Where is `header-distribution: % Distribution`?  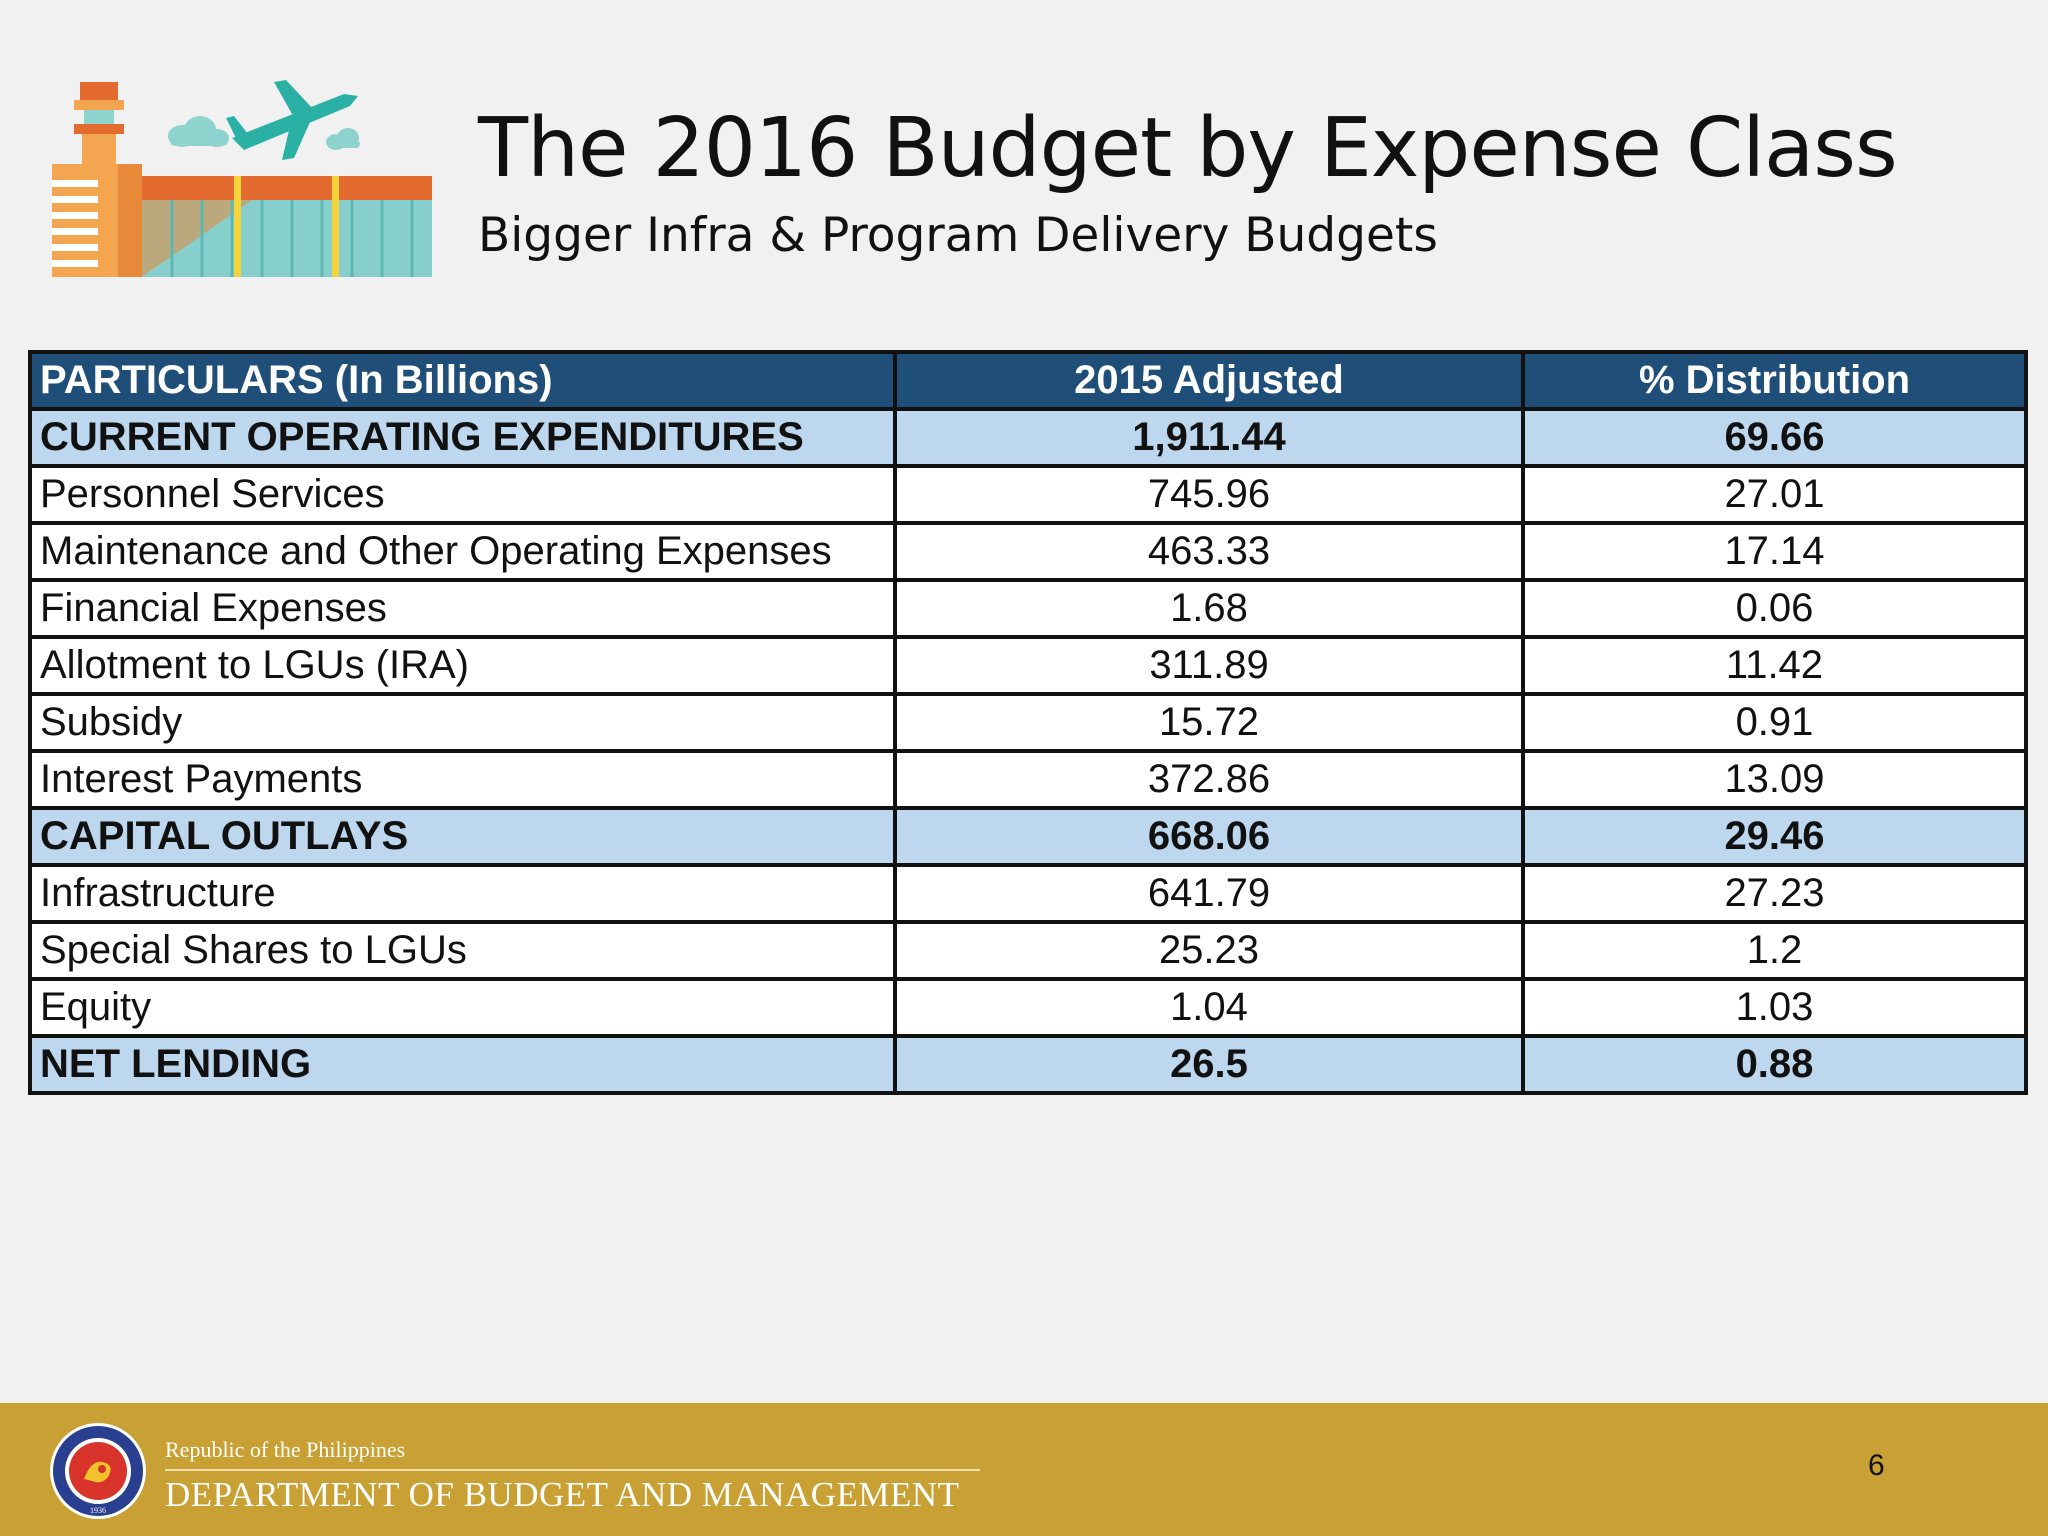 header-distribution: % Distribution is located at coordinates (1774, 380).